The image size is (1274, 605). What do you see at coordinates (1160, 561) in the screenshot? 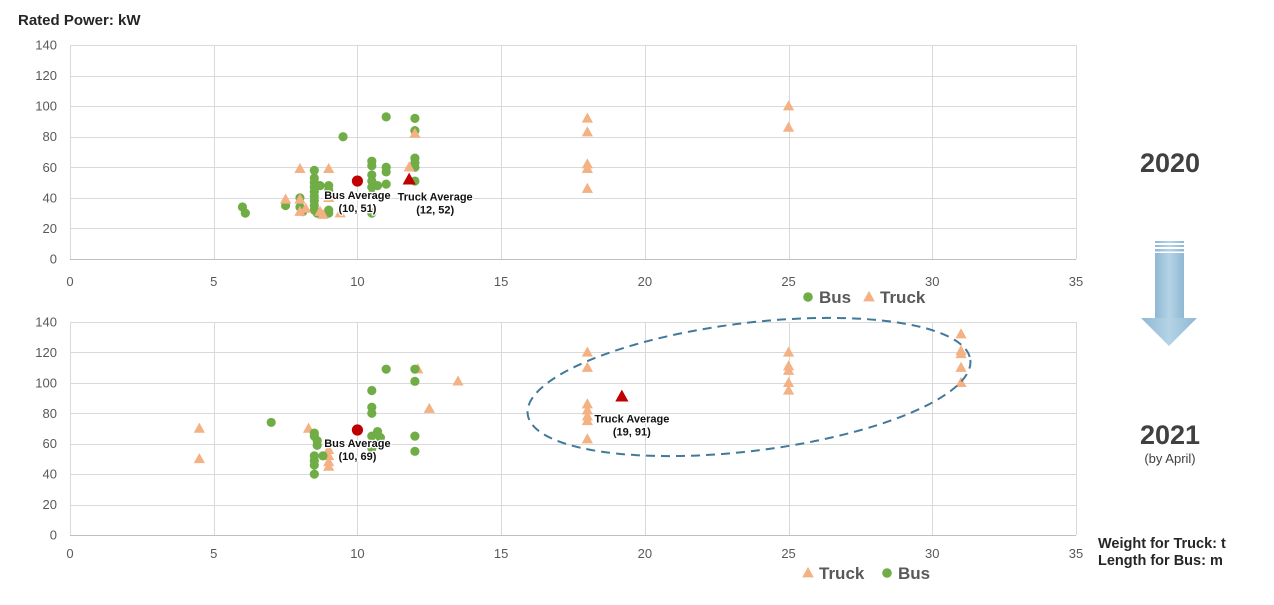
I see `x-axis-note-bus: Length for Bus: m` at bounding box center [1160, 561].